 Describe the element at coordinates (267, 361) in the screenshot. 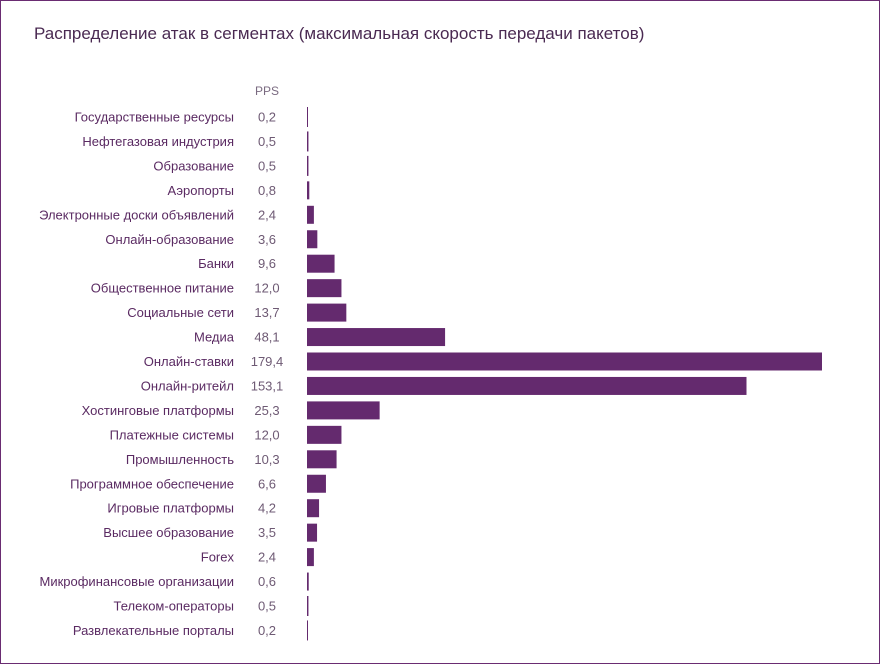

I see `value-label: 179,4` at that location.